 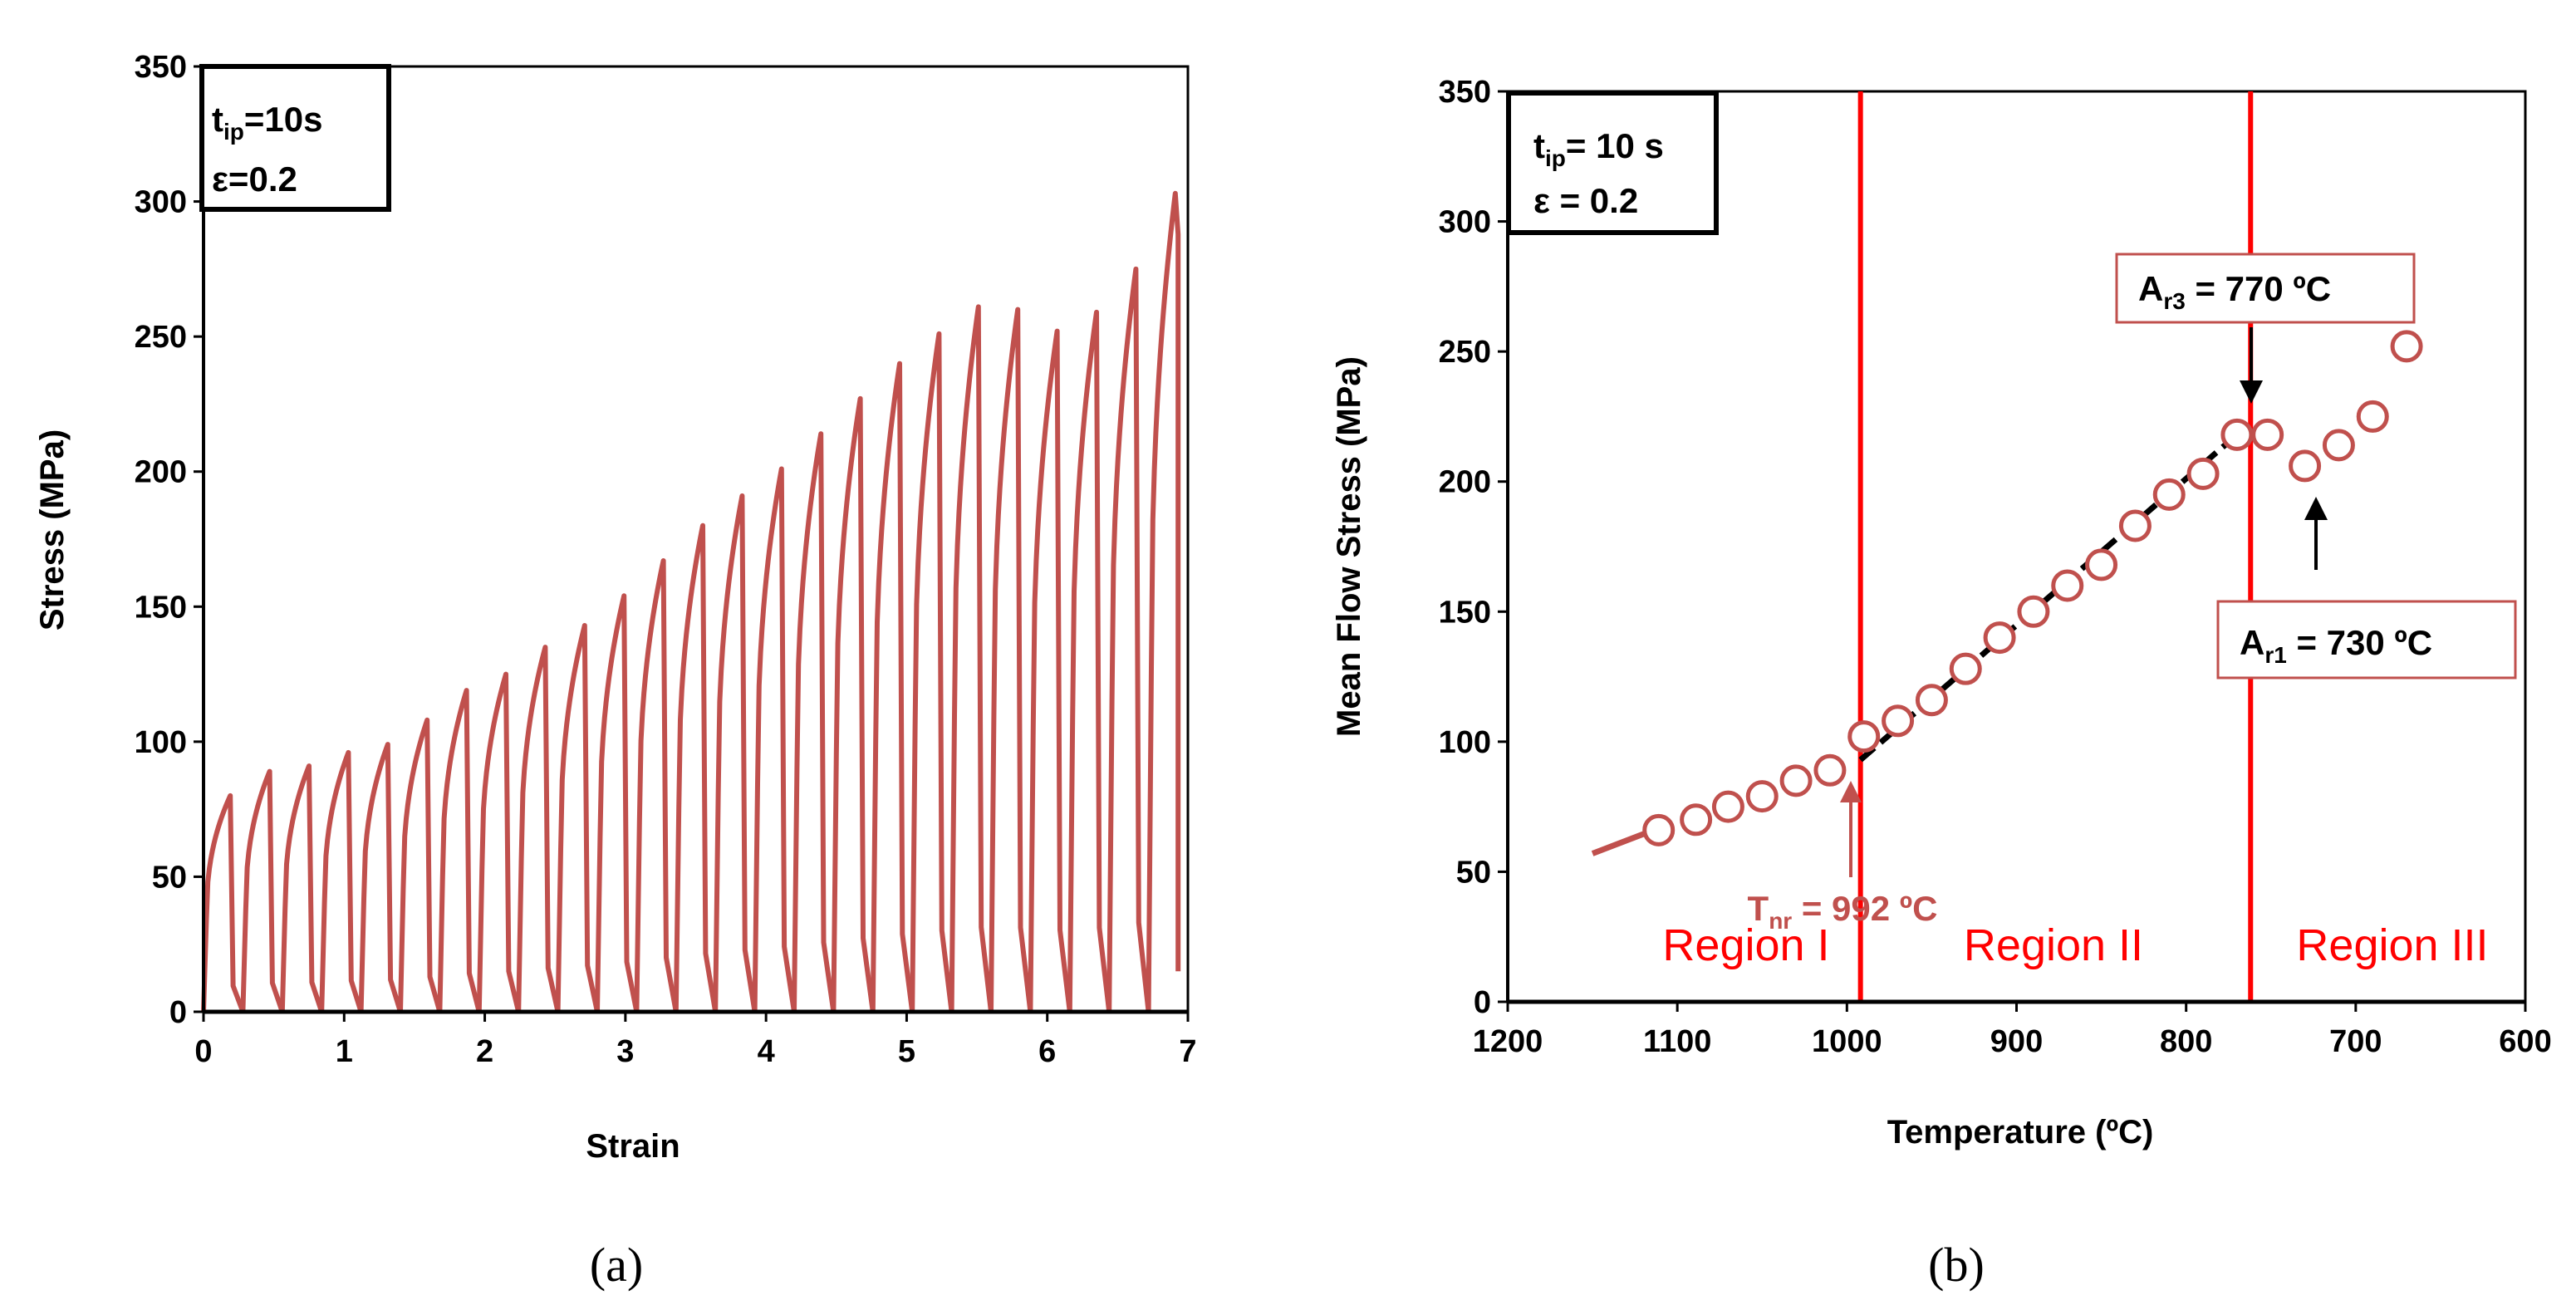 What do you see at coordinates (766, 1051) in the screenshot?
I see `panel-a-x-tick-label: 4` at bounding box center [766, 1051].